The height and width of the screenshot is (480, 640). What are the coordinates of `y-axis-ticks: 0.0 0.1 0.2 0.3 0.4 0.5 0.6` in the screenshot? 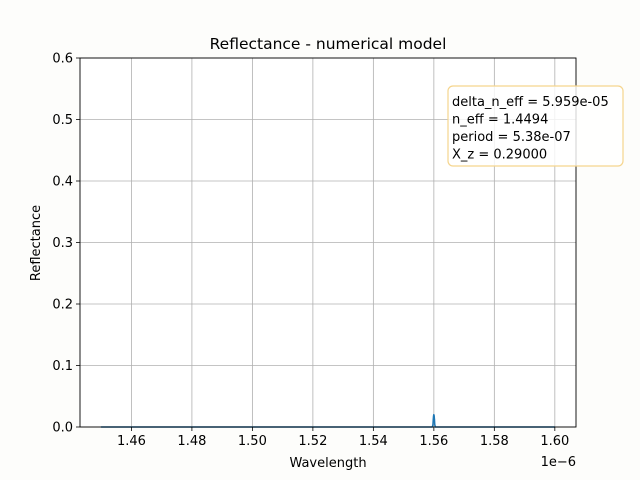 It's located at (66, 244).